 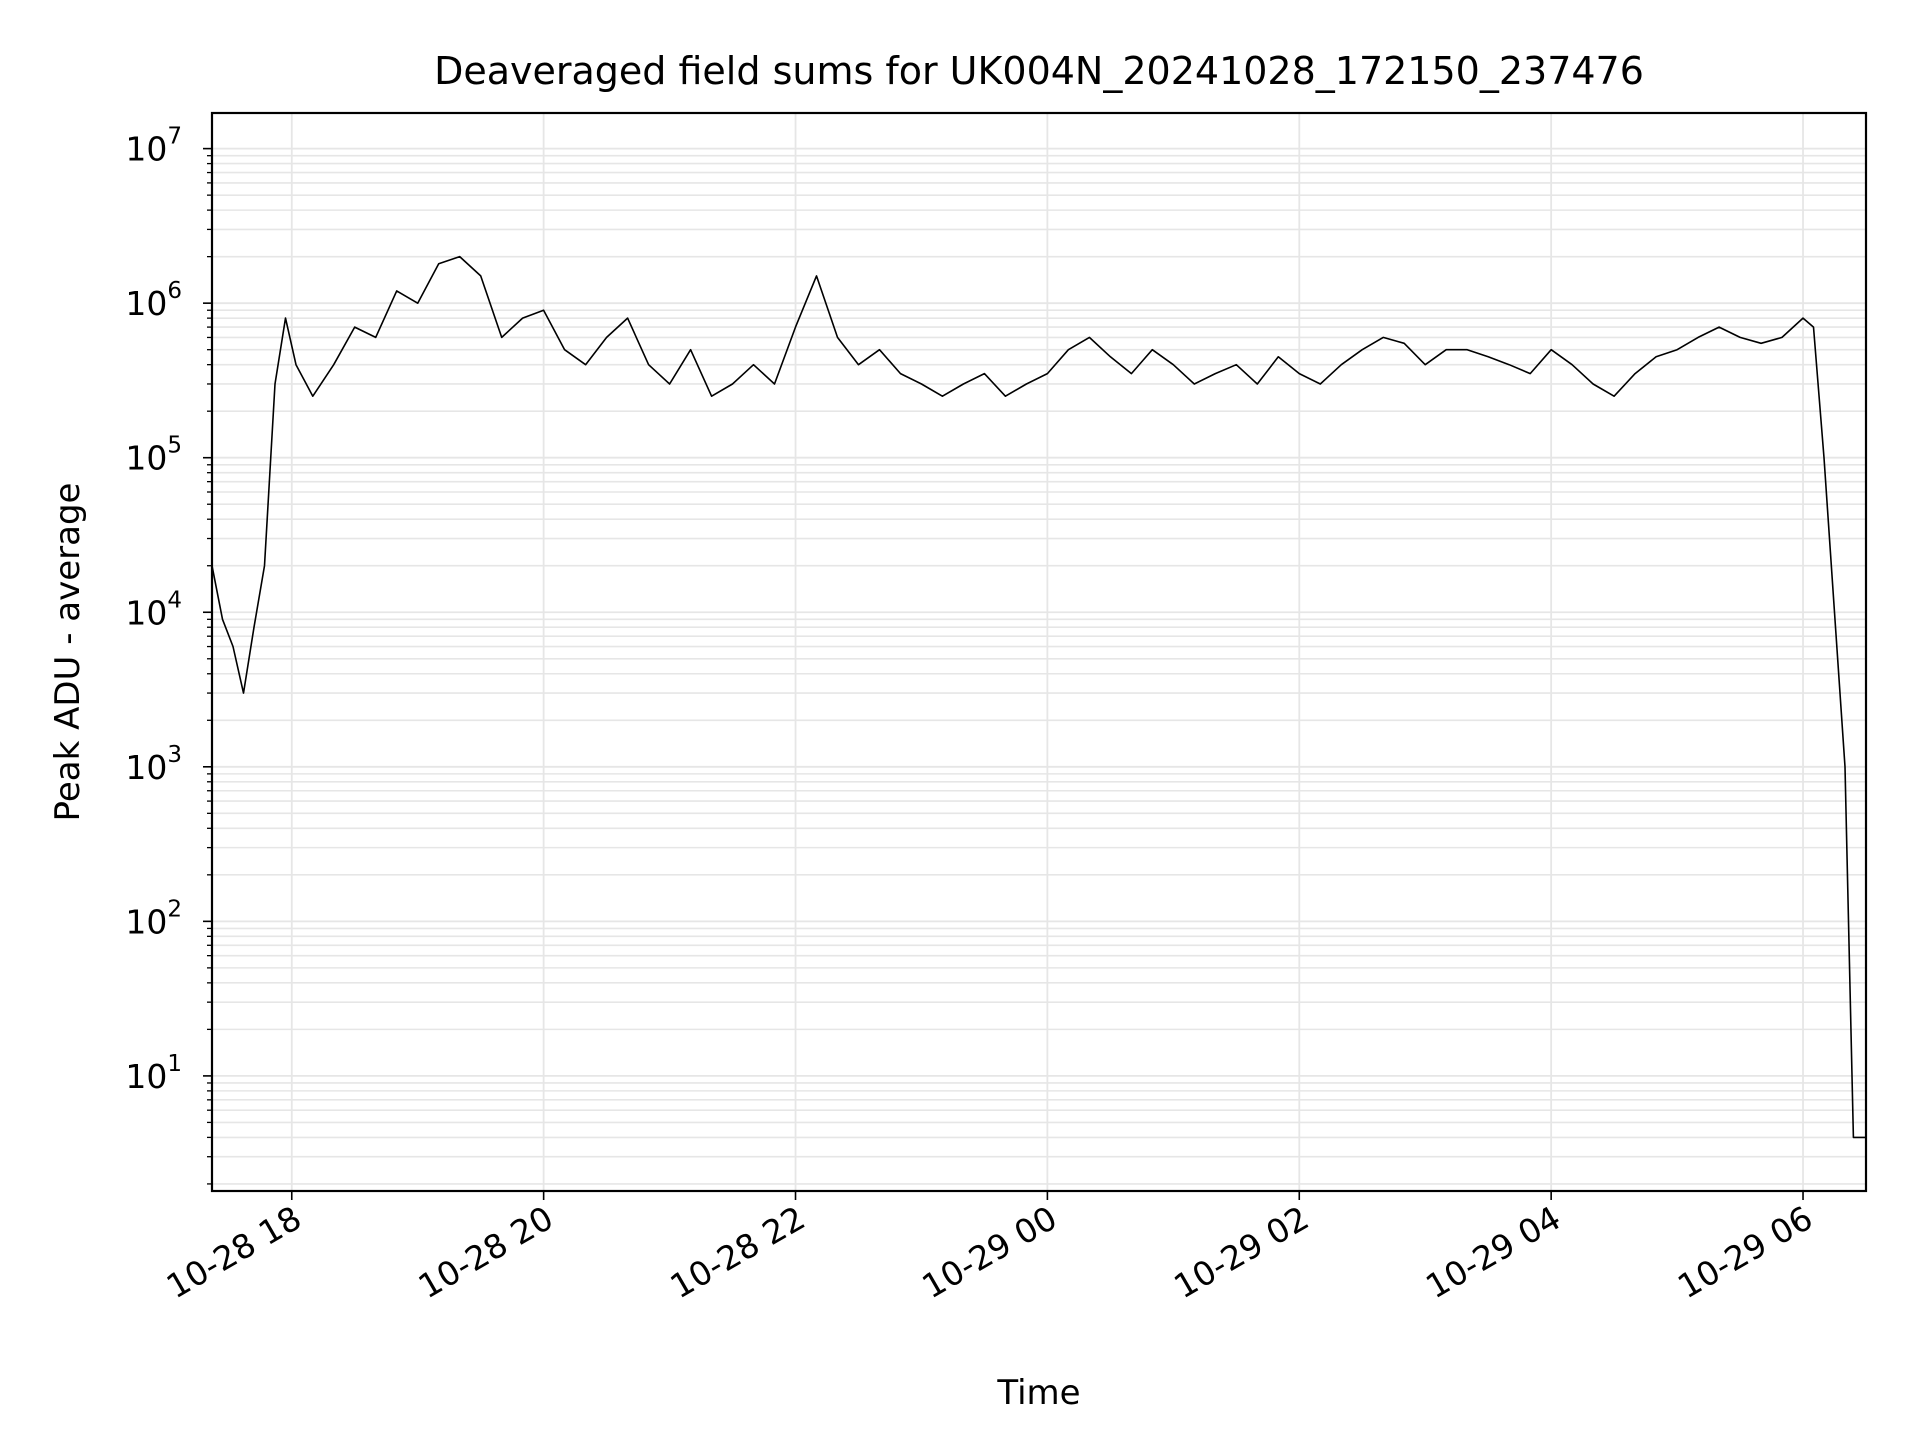 I want to click on y-tick-label: 10², so click(x=153, y=918).